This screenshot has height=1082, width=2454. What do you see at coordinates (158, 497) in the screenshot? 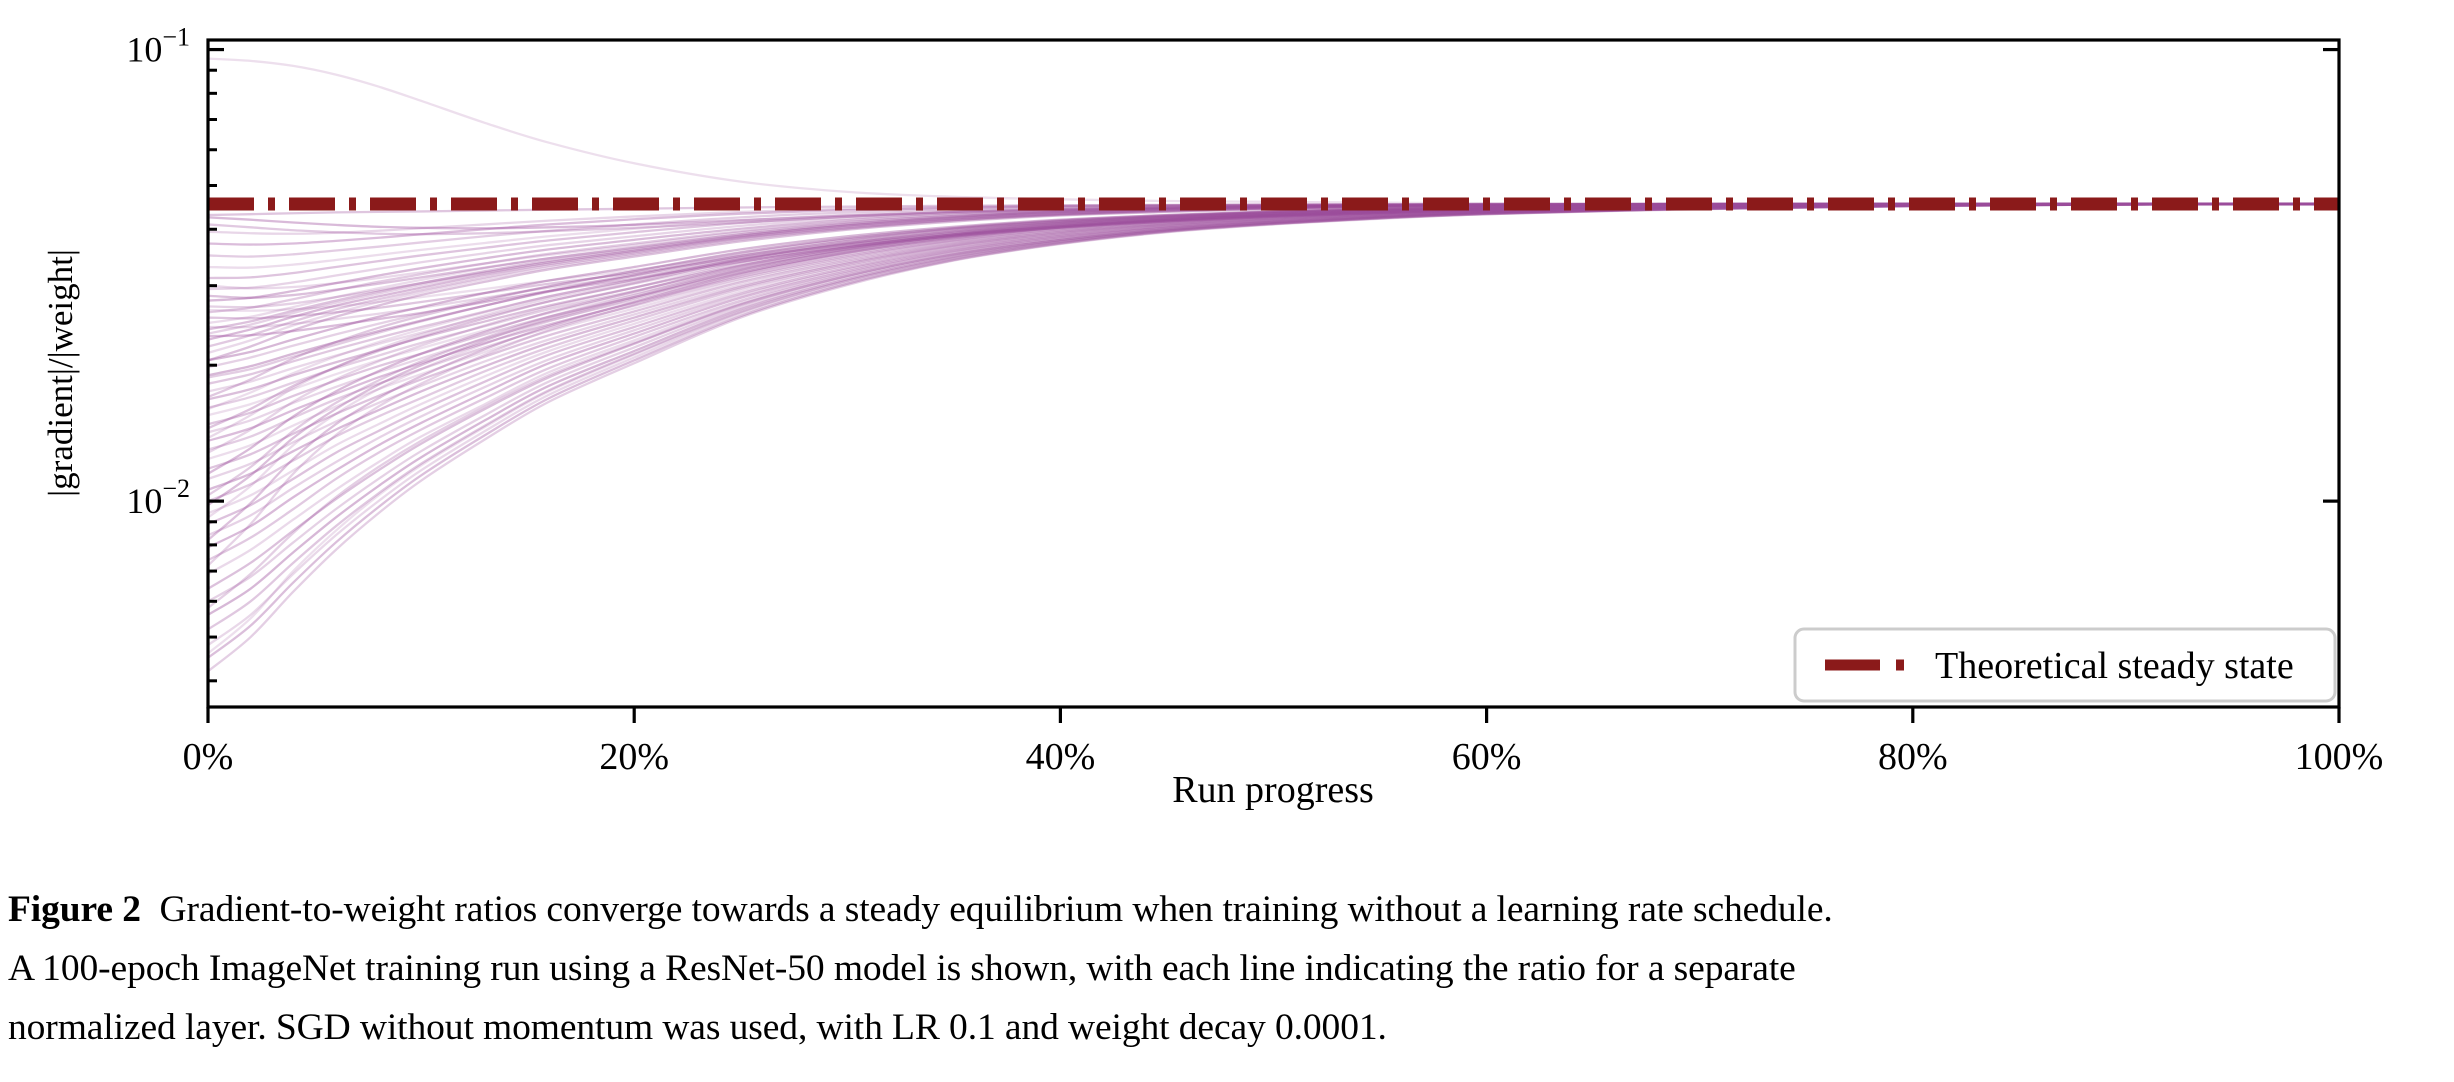
I see `y-tick-label: 10⁻²` at bounding box center [158, 497].